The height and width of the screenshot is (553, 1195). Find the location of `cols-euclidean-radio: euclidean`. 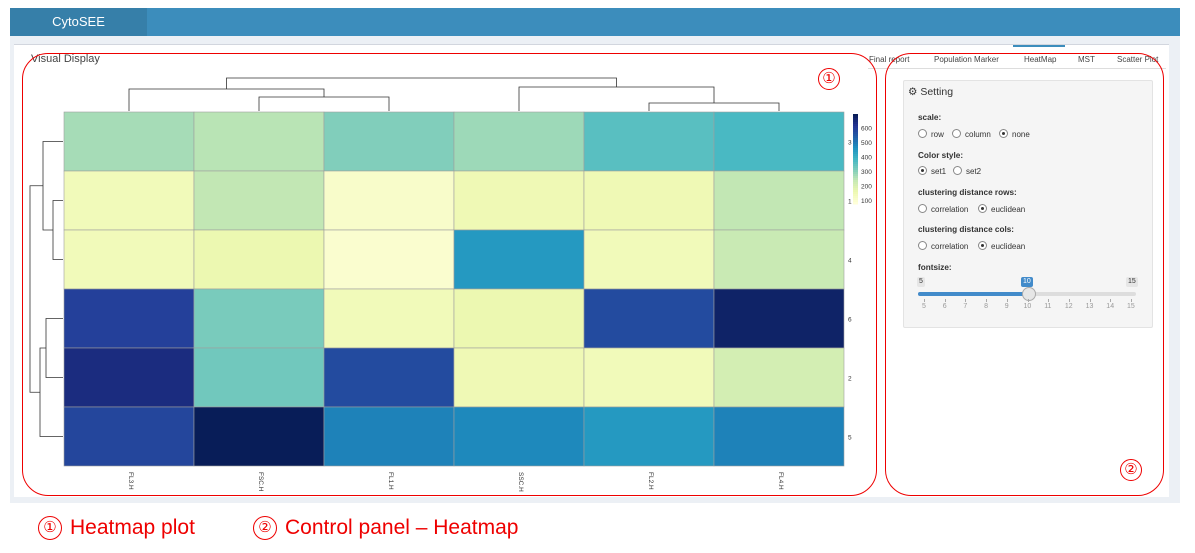

cols-euclidean-radio: euclidean is located at coordinates (1001, 246).